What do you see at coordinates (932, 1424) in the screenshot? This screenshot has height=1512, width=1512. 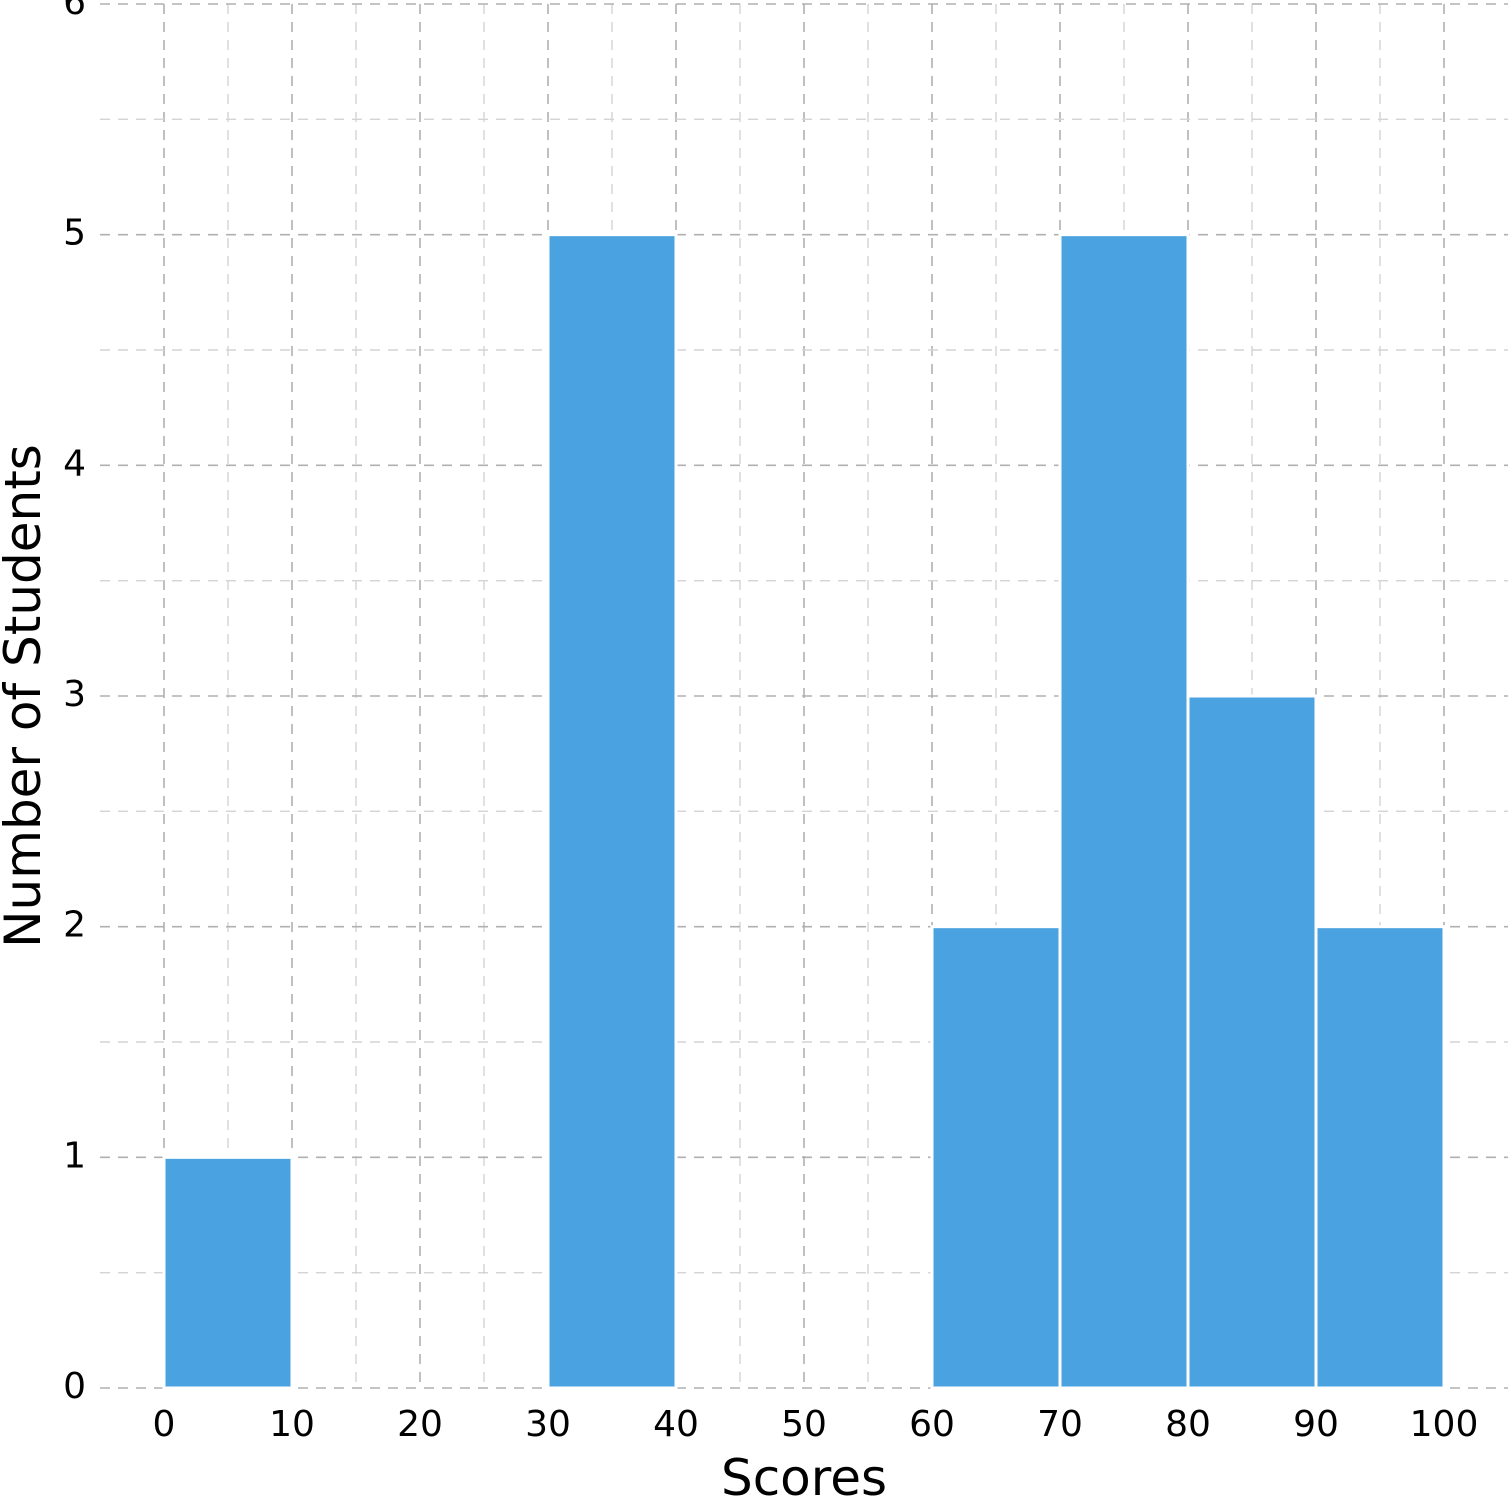 I see `x-tick-label: 60` at bounding box center [932, 1424].